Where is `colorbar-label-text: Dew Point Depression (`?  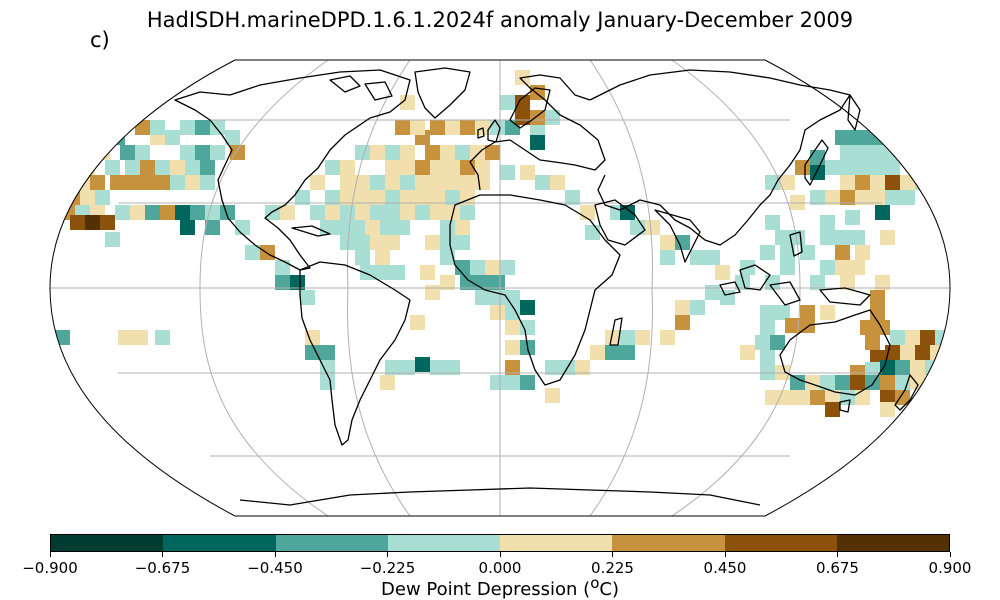 colorbar-label-text: Dew Point Depression ( is located at coordinates (486, 589).